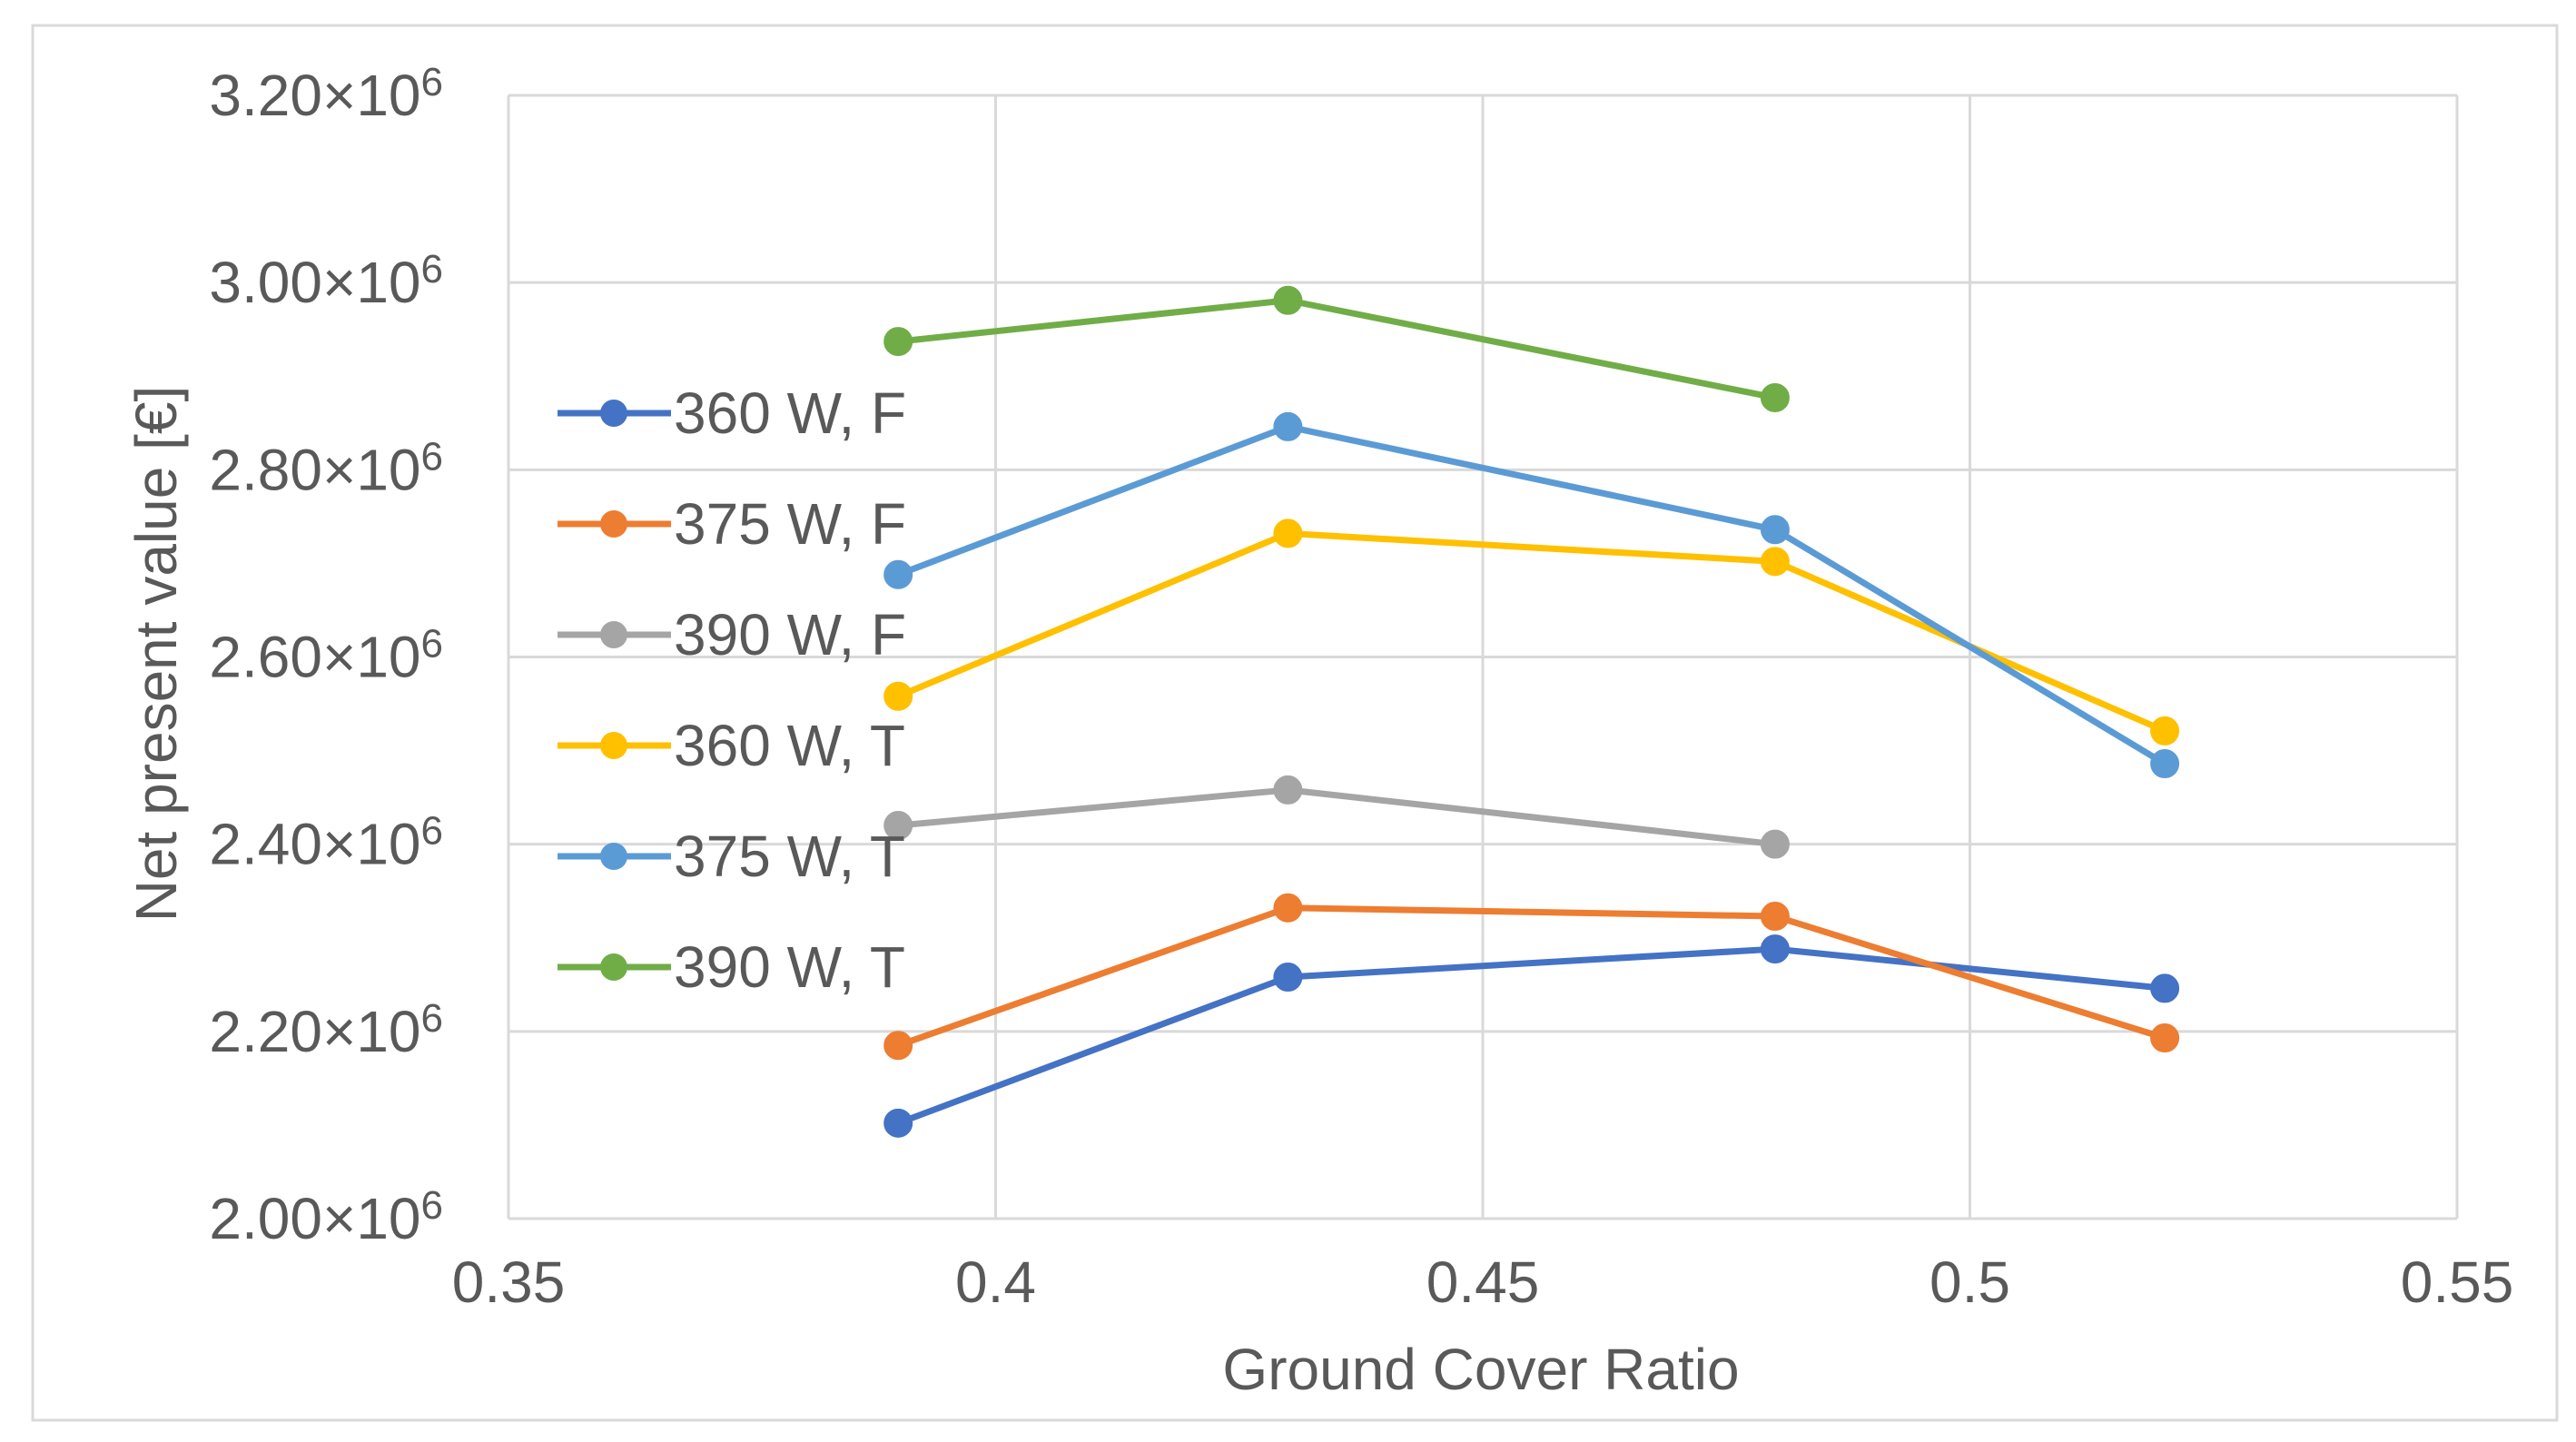  What do you see at coordinates (1483, 1282) in the screenshot?
I see `x-tick-label: 0.45` at bounding box center [1483, 1282].